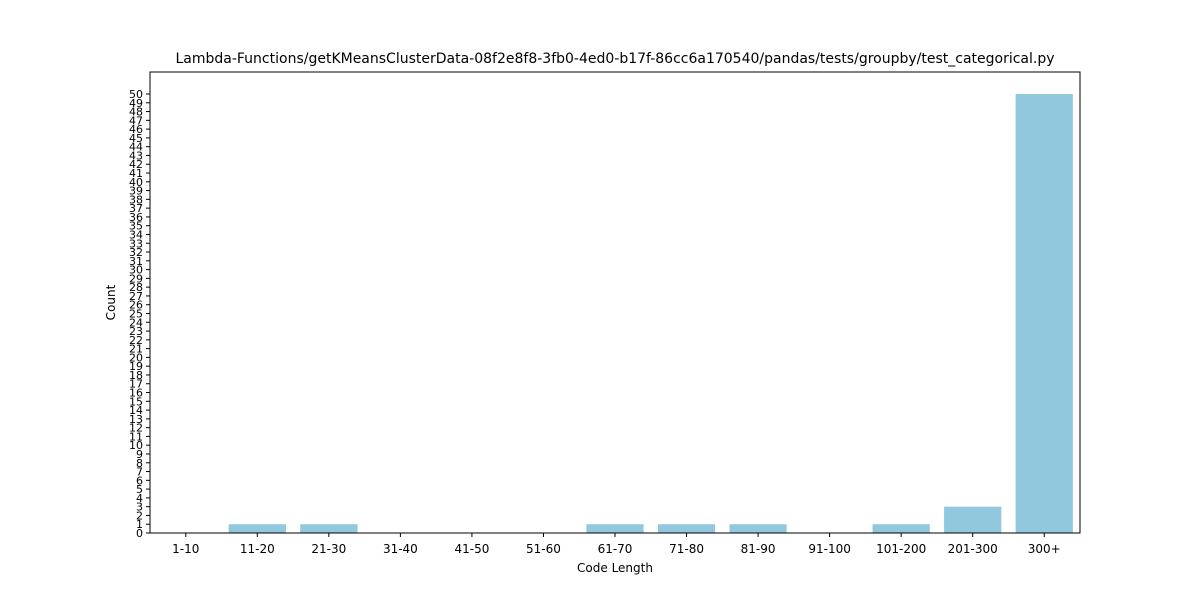  I want to click on x-tick-label: 1-10, so click(185, 549).